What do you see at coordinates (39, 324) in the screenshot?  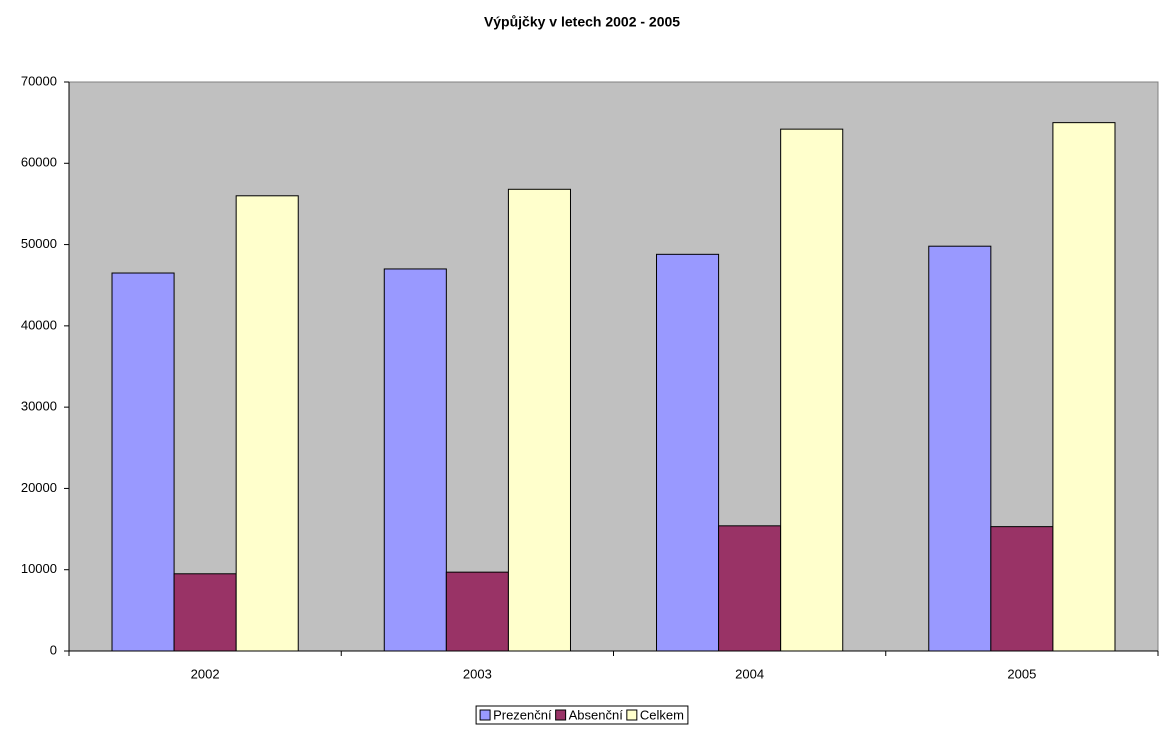 I see `y-tick-label: 40000` at bounding box center [39, 324].